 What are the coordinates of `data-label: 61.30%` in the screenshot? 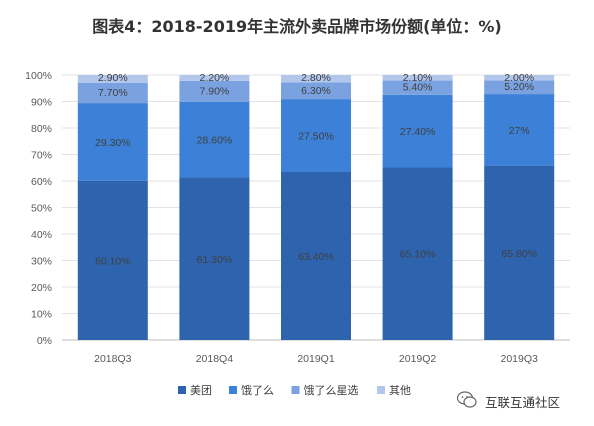 It's located at (215, 260).